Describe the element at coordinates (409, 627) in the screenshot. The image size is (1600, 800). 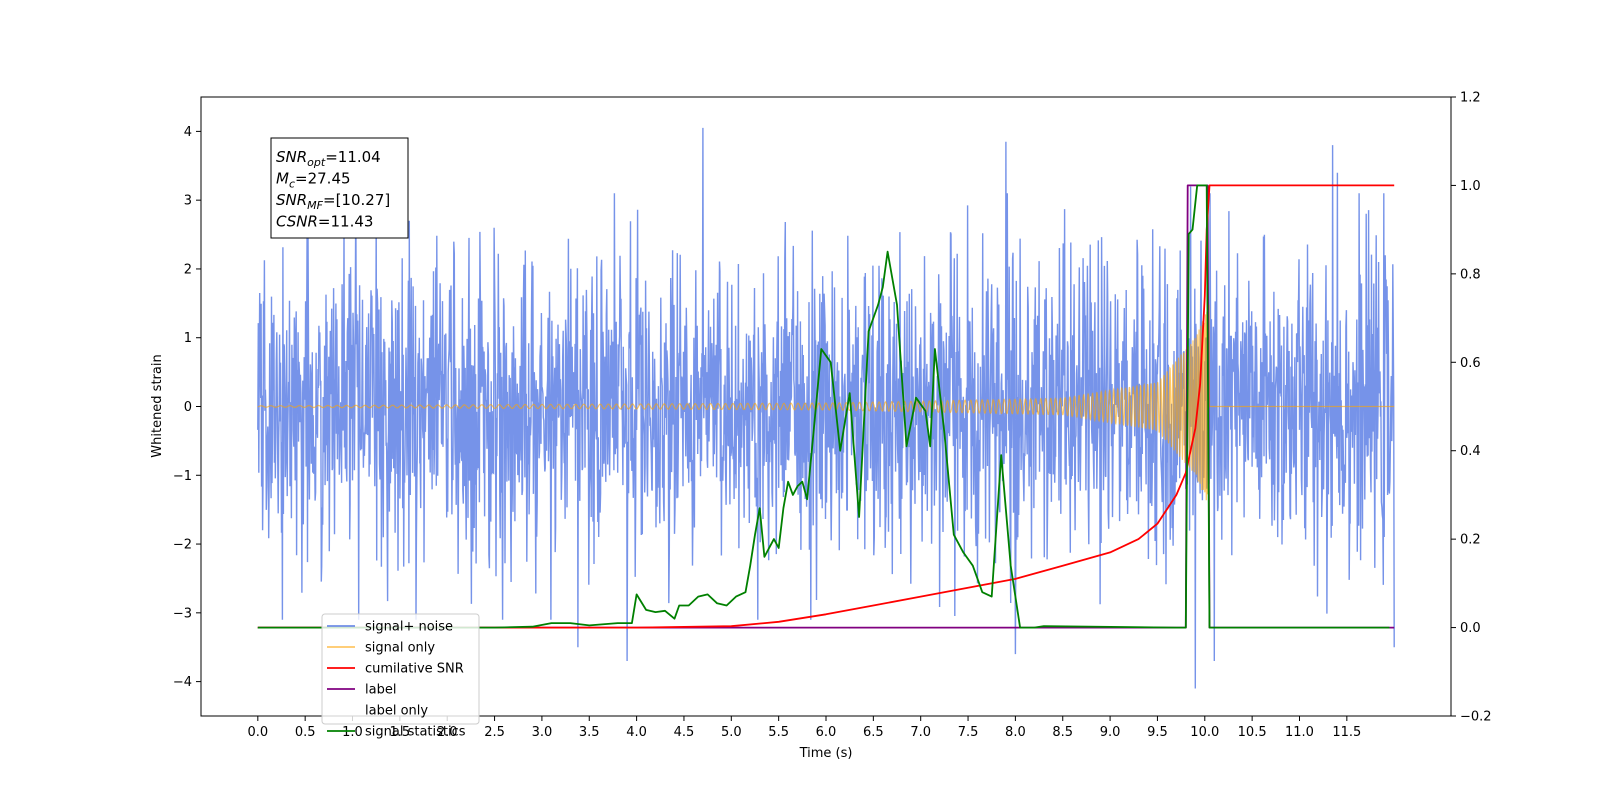
I see `legend-label: signal+ noise` at that location.